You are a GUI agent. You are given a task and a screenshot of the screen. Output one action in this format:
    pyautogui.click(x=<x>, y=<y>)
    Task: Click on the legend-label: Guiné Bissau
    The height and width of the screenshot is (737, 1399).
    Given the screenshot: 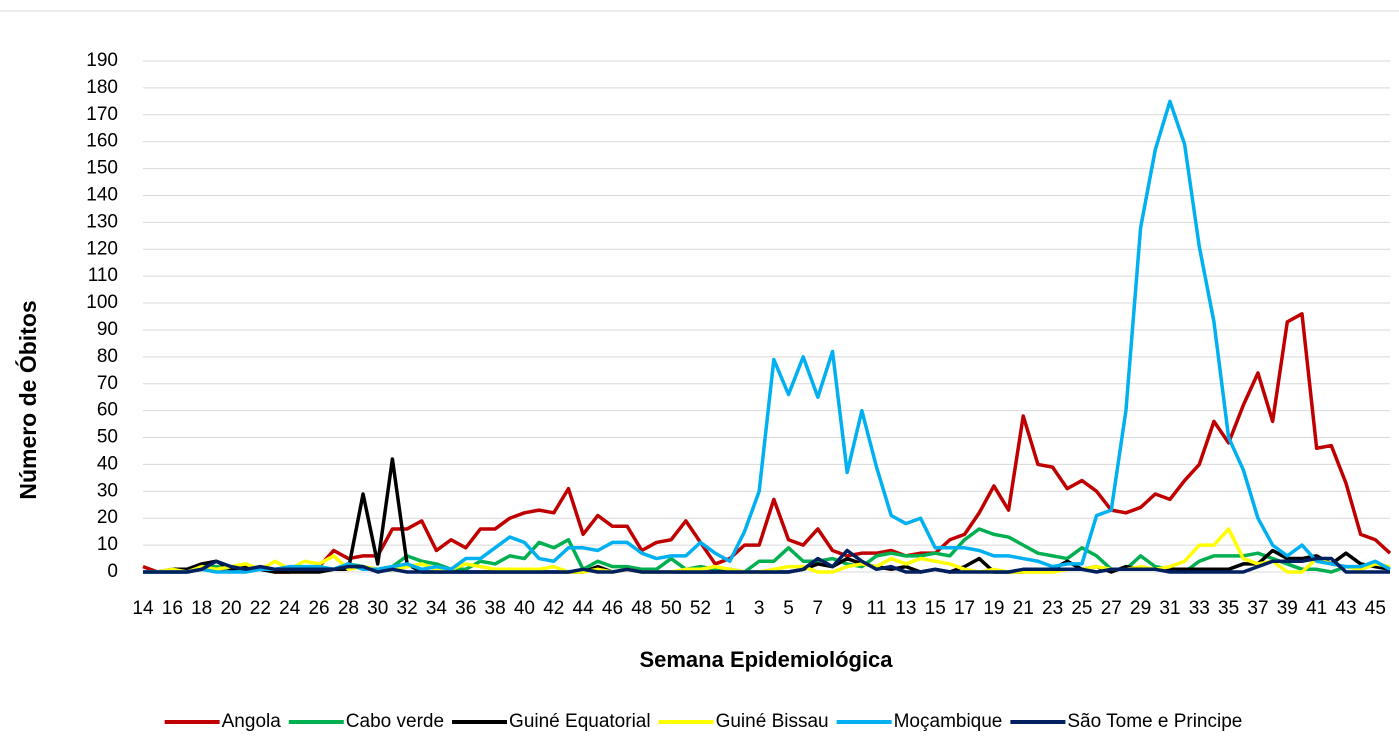 What is the action you would take?
    pyautogui.click(x=772, y=721)
    